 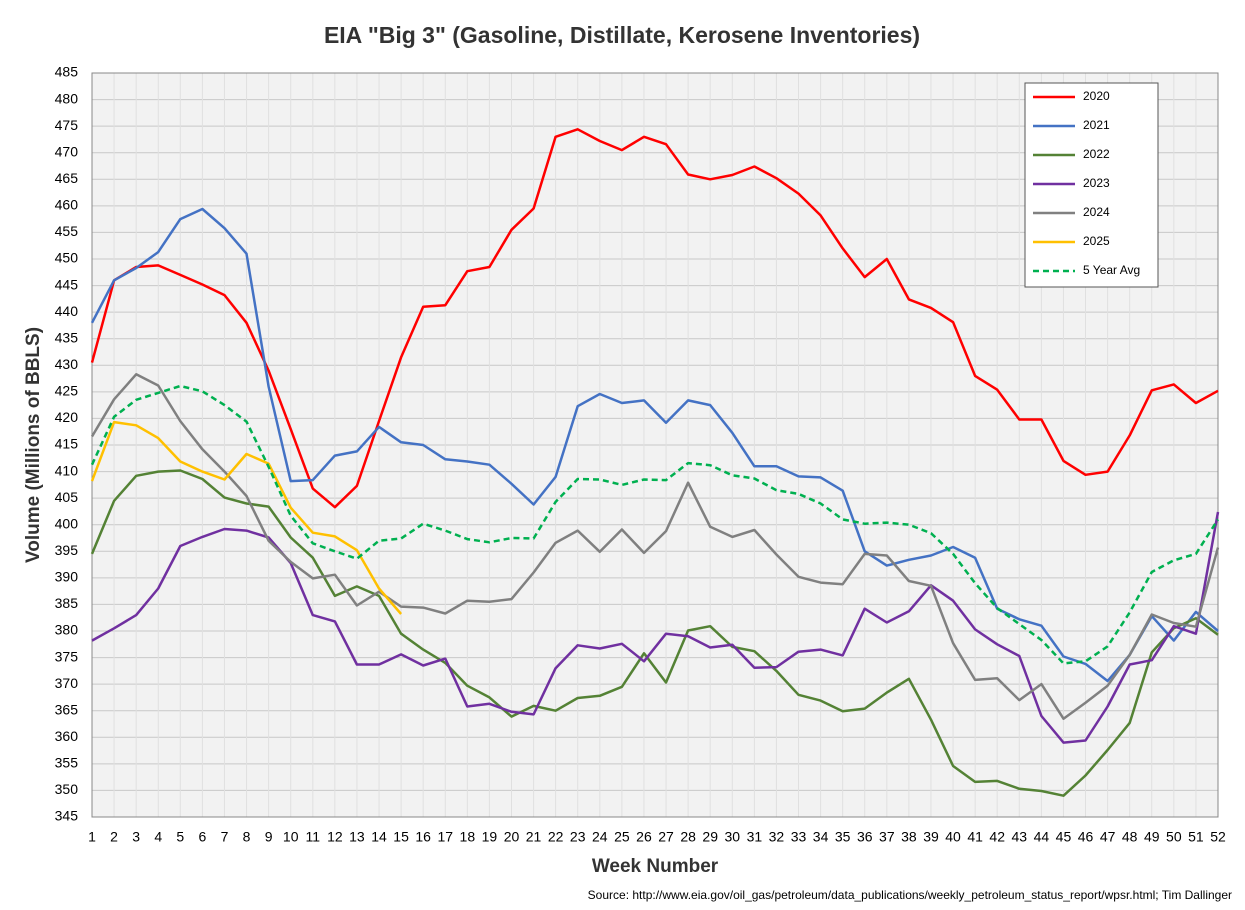 What do you see at coordinates (33, 445) in the screenshot?
I see `y-axis-title: Volume (Millions of BBLS)` at bounding box center [33, 445].